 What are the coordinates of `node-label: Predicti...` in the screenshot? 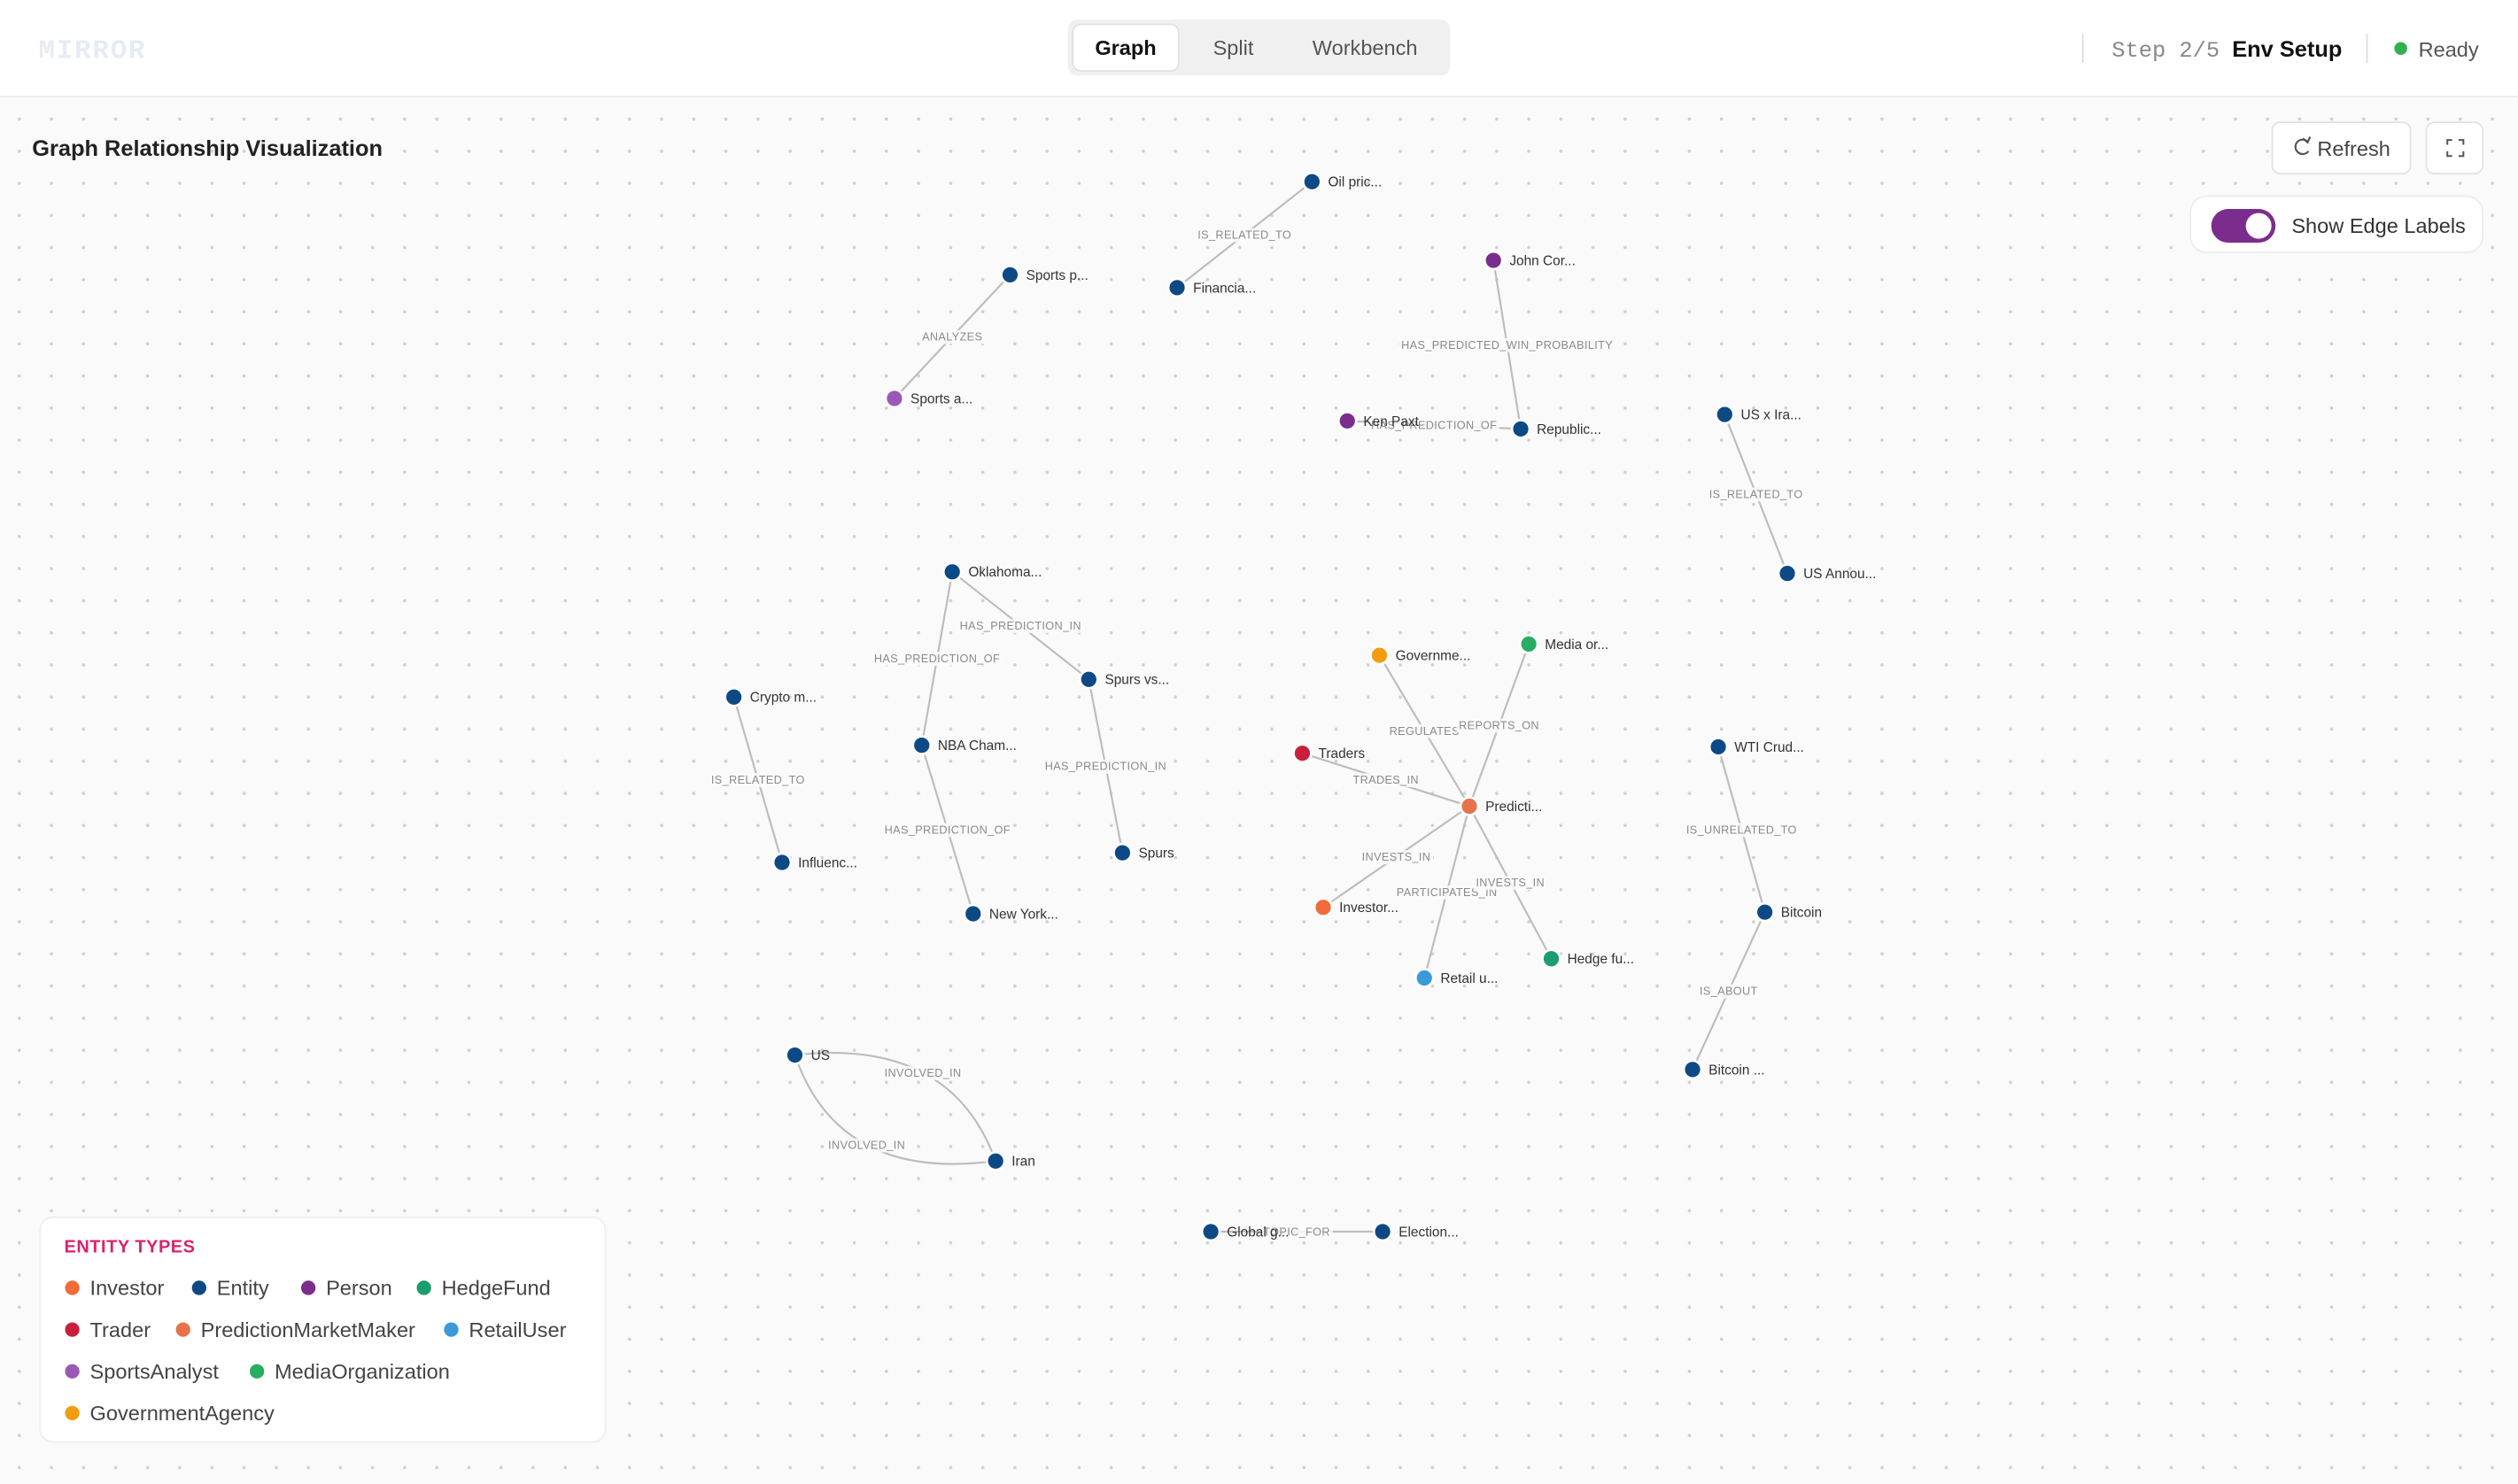 It's located at (1513, 807).